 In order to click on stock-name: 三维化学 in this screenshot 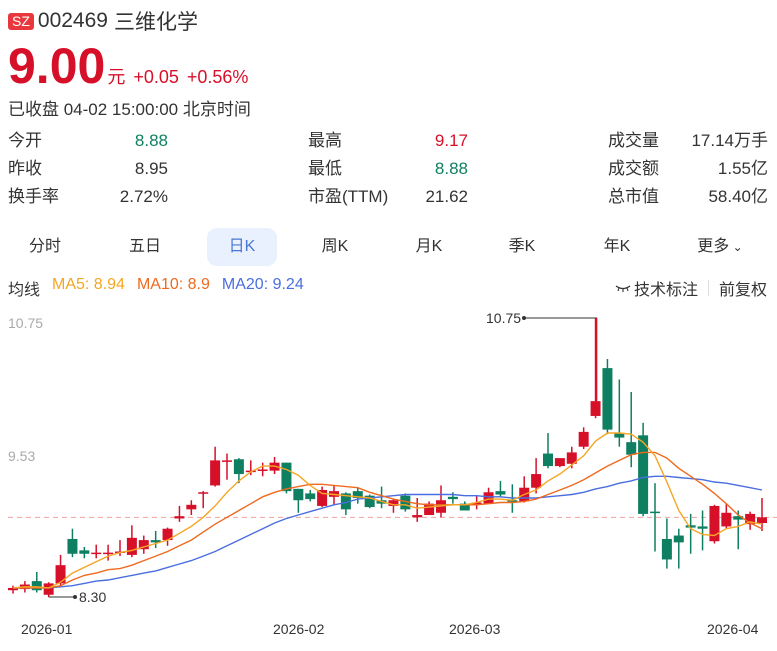, I will do `click(155, 22)`.